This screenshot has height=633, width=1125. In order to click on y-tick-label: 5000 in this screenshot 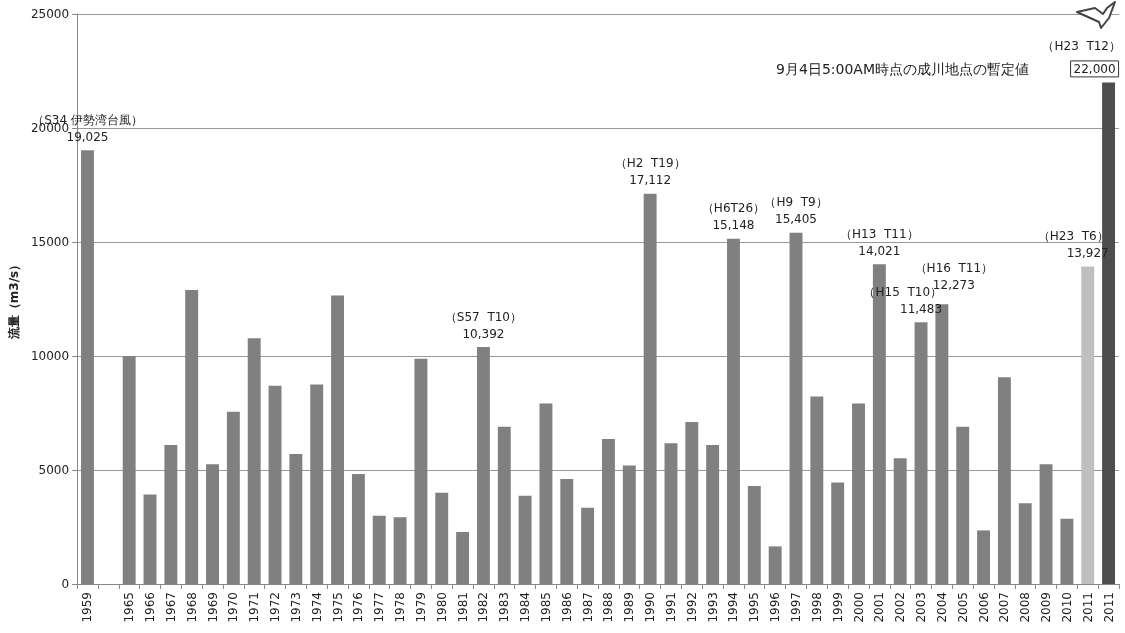, I will do `click(54, 470)`.